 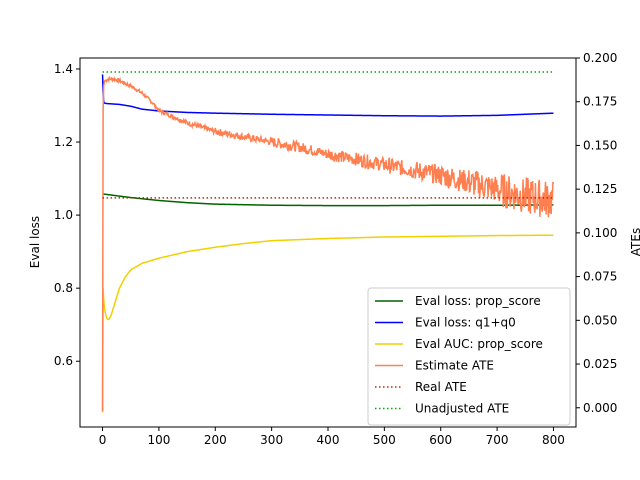 What do you see at coordinates (600, 364) in the screenshot?
I see `y-right-tick-label: 0.025` at bounding box center [600, 364].